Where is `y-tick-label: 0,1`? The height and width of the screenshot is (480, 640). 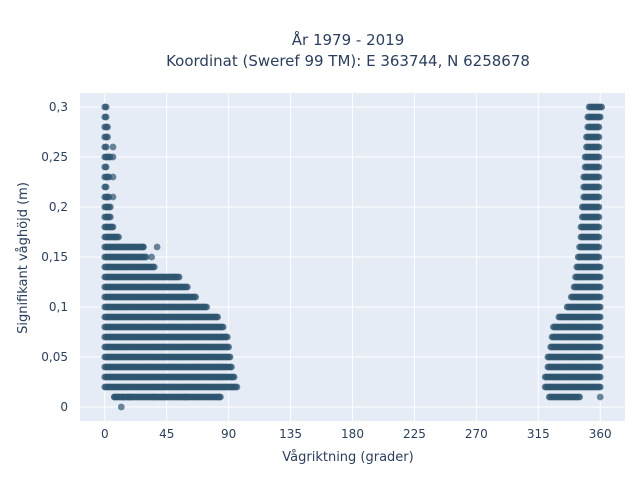 y-tick-label: 0,1 is located at coordinates (58, 307).